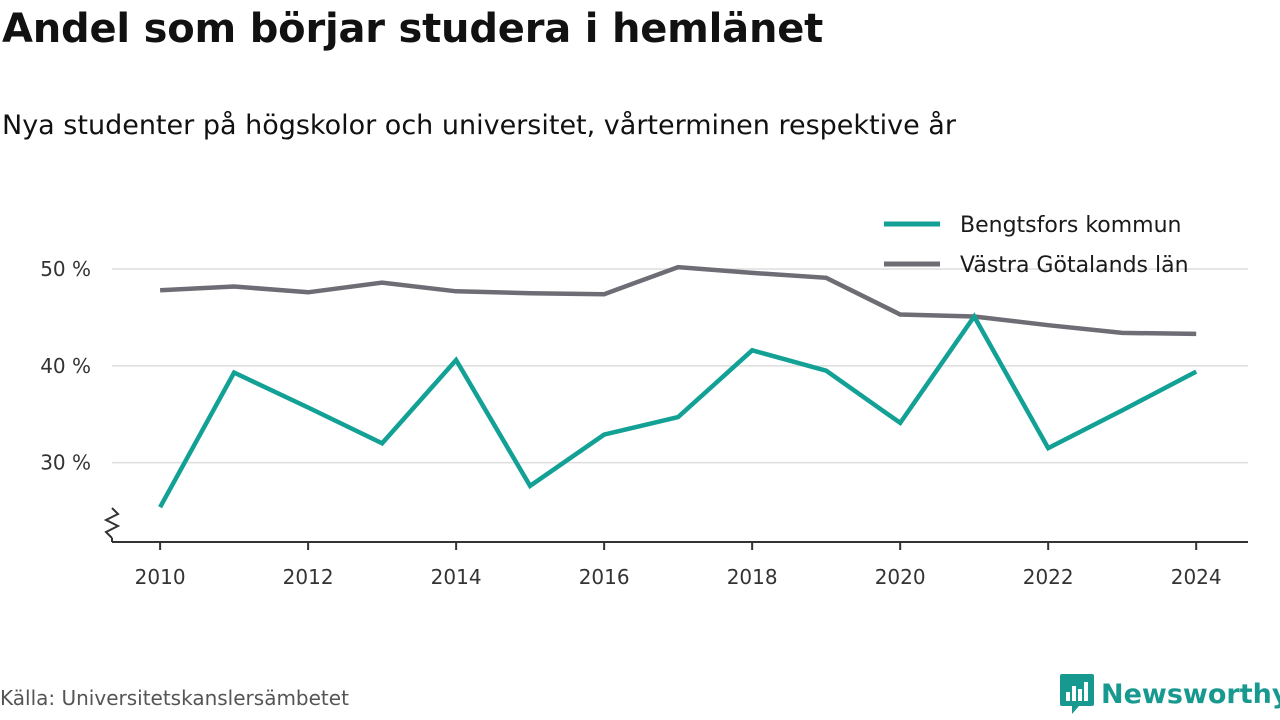  What do you see at coordinates (308, 577) in the screenshot?
I see `x-tick-label-2012: 2012` at bounding box center [308, 577].